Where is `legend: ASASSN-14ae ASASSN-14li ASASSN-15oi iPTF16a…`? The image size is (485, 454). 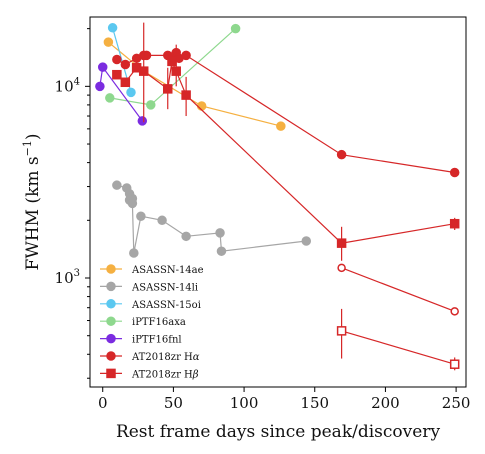
legend: ASASSN-14ae ASASSN-14li ASASSN-15oi iPTF16a… is located at coordinates (152, 322).